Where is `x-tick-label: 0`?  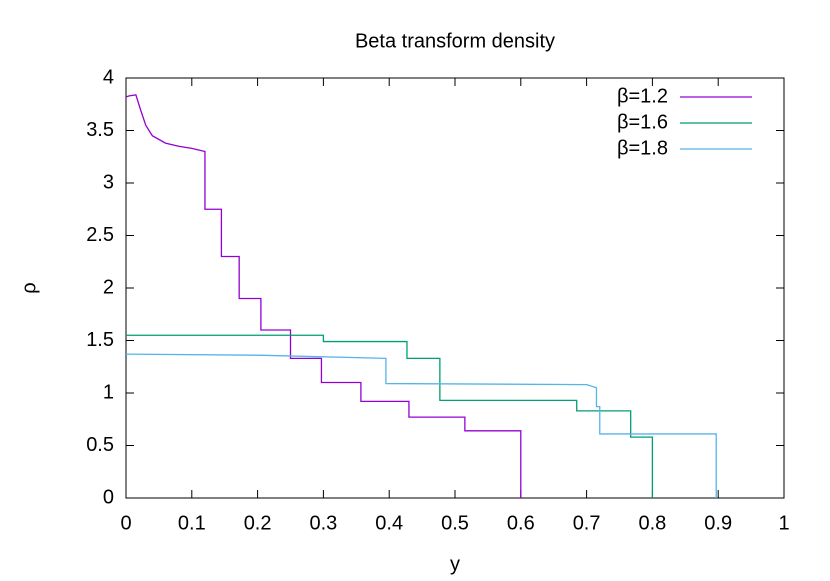 x-tick-label: 0 is located at coordinates (125, 523).